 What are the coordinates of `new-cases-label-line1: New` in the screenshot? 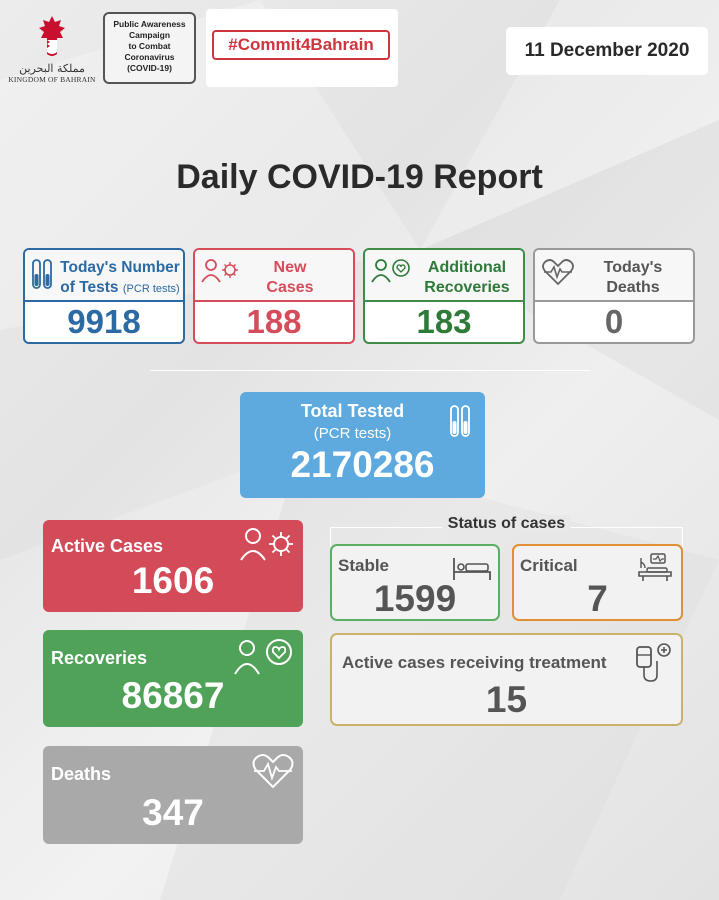 It's located at (290, 267).